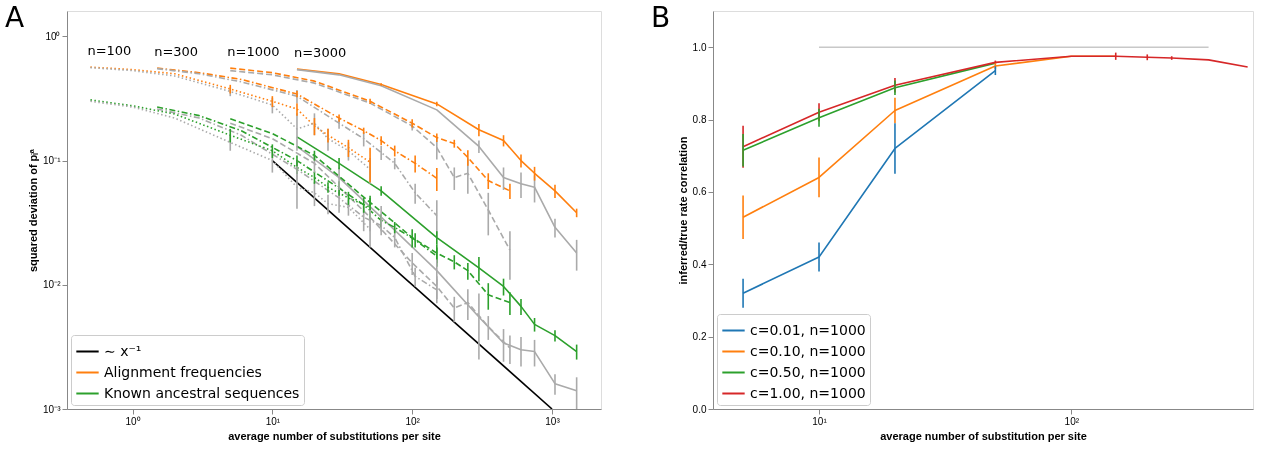  Describe the element at coordinates (52, 409) in the screenshot. I see `y-tick-label: 10⁻³` at that location.